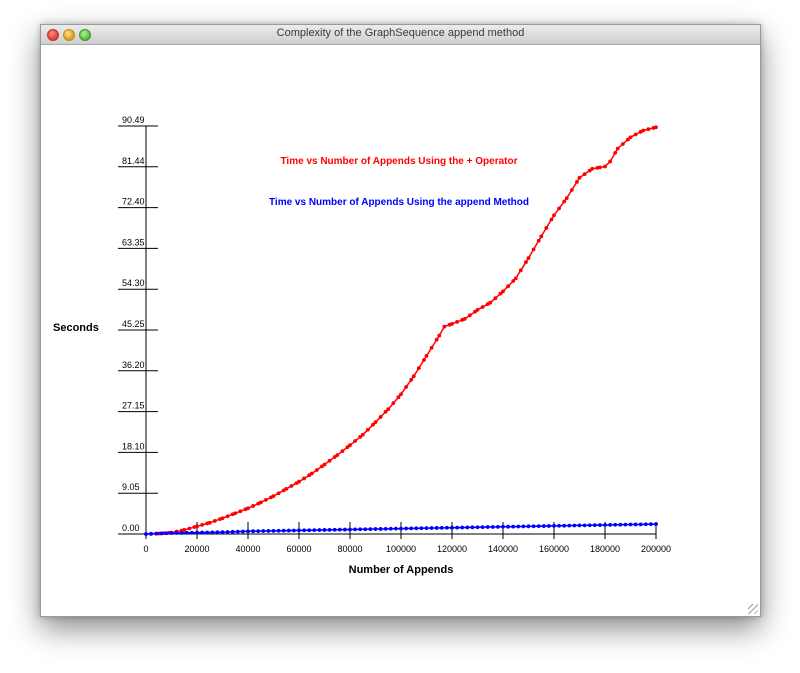 The width and height of the screenshot is (800, 673). Describe the element at coordinates (85, 35) in the screenshot. I see `zoom-window-icon` at that location.